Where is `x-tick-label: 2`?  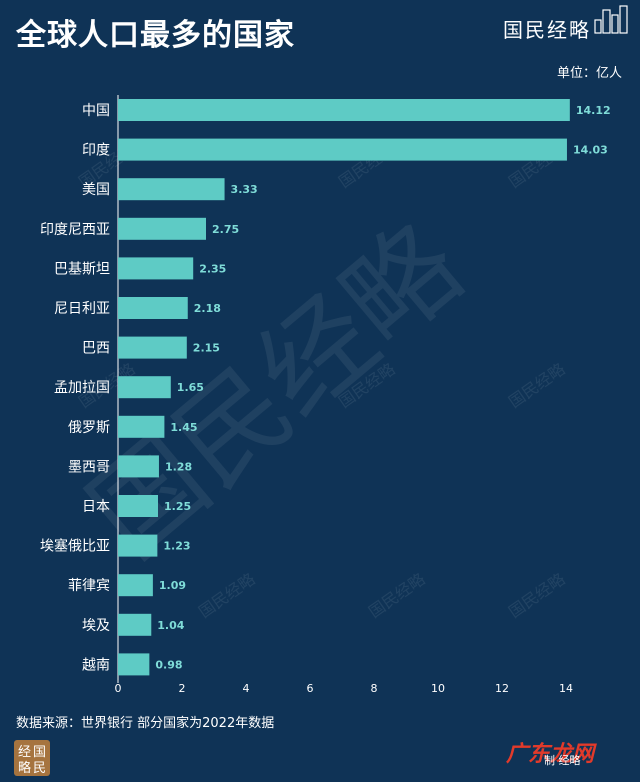
x-tick-label: 2 is located at coordinates (182, 688).